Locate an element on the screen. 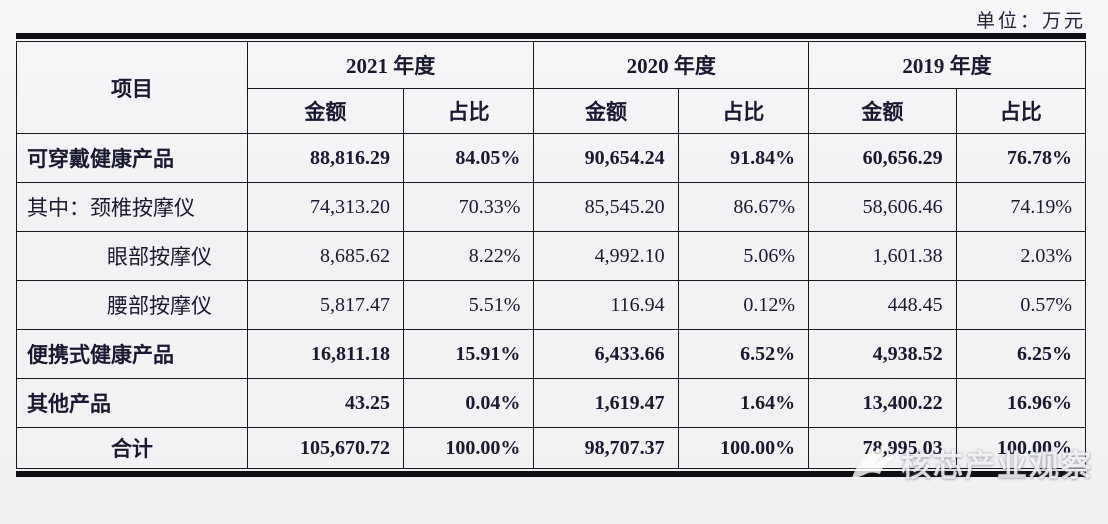  row-label: 腰部按摩仪 is located at coordinates (132, 305).